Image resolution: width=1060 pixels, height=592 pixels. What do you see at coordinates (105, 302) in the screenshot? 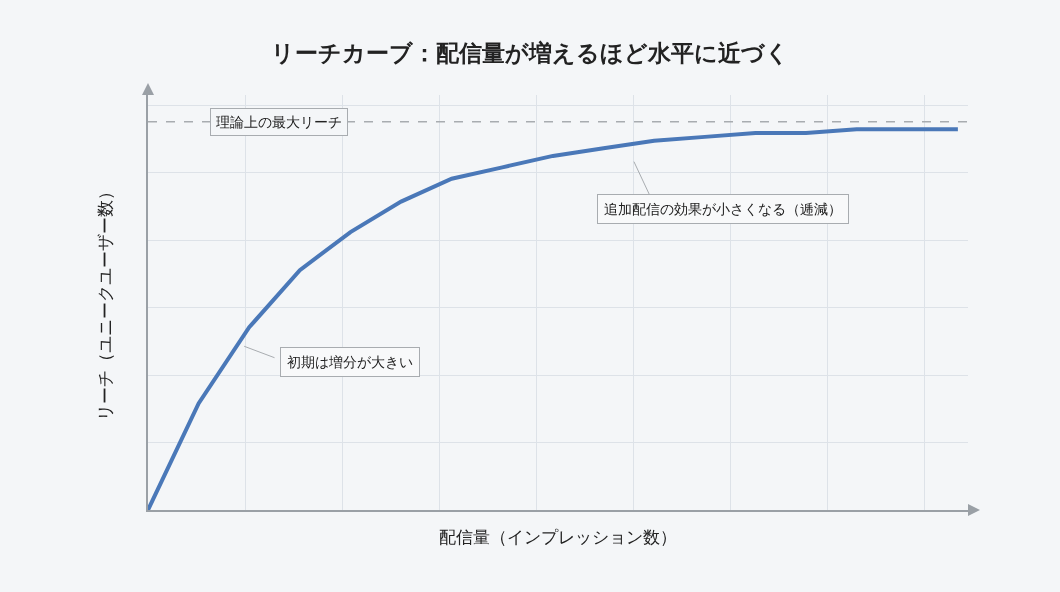
I see `y-axis-title: リーチ（ユニークユーザー数）` at bounding box center [105, 302].